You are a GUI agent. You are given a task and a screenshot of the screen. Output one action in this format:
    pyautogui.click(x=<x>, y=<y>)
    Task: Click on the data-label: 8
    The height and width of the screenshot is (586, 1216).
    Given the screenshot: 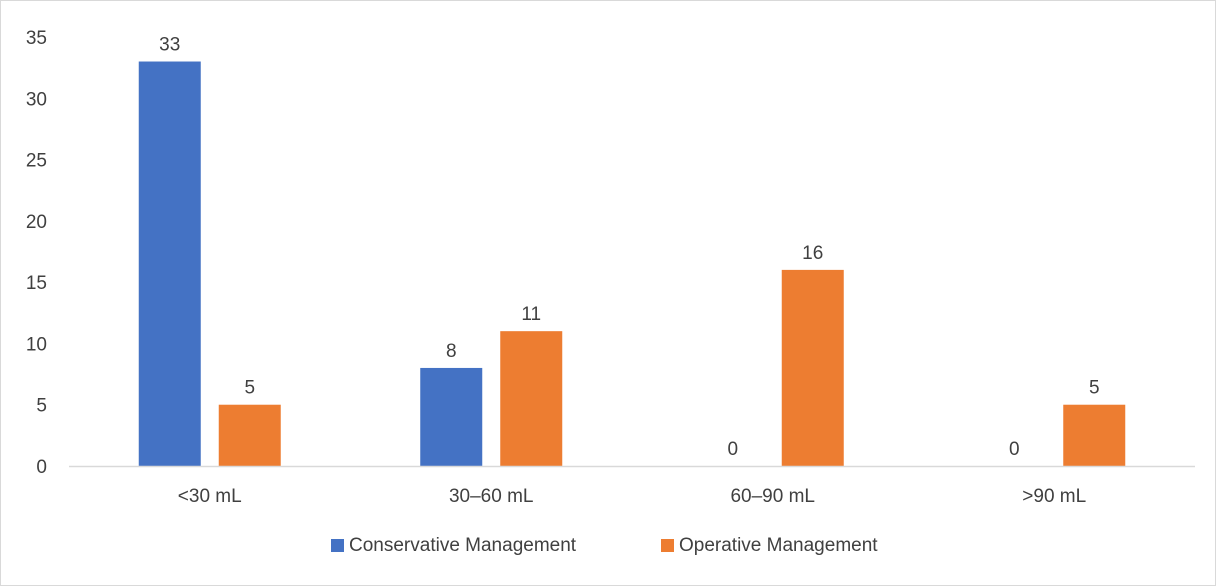 What is the action you would take?
    pyautogui.click(x=451, y=351)
    